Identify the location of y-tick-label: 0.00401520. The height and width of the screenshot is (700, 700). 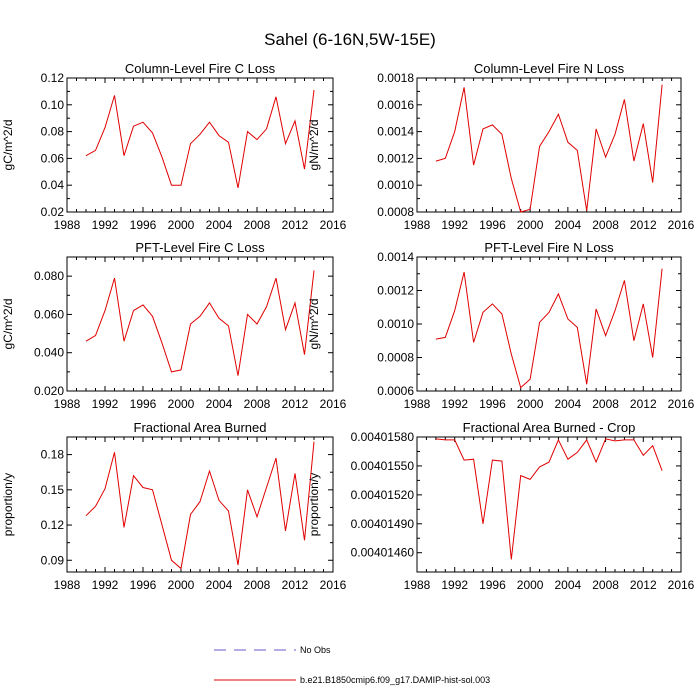
(383, 495).